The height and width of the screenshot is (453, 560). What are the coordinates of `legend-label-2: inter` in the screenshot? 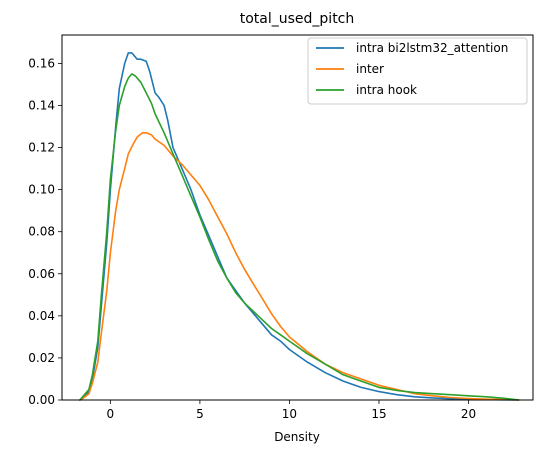 It's located at (370, 69).